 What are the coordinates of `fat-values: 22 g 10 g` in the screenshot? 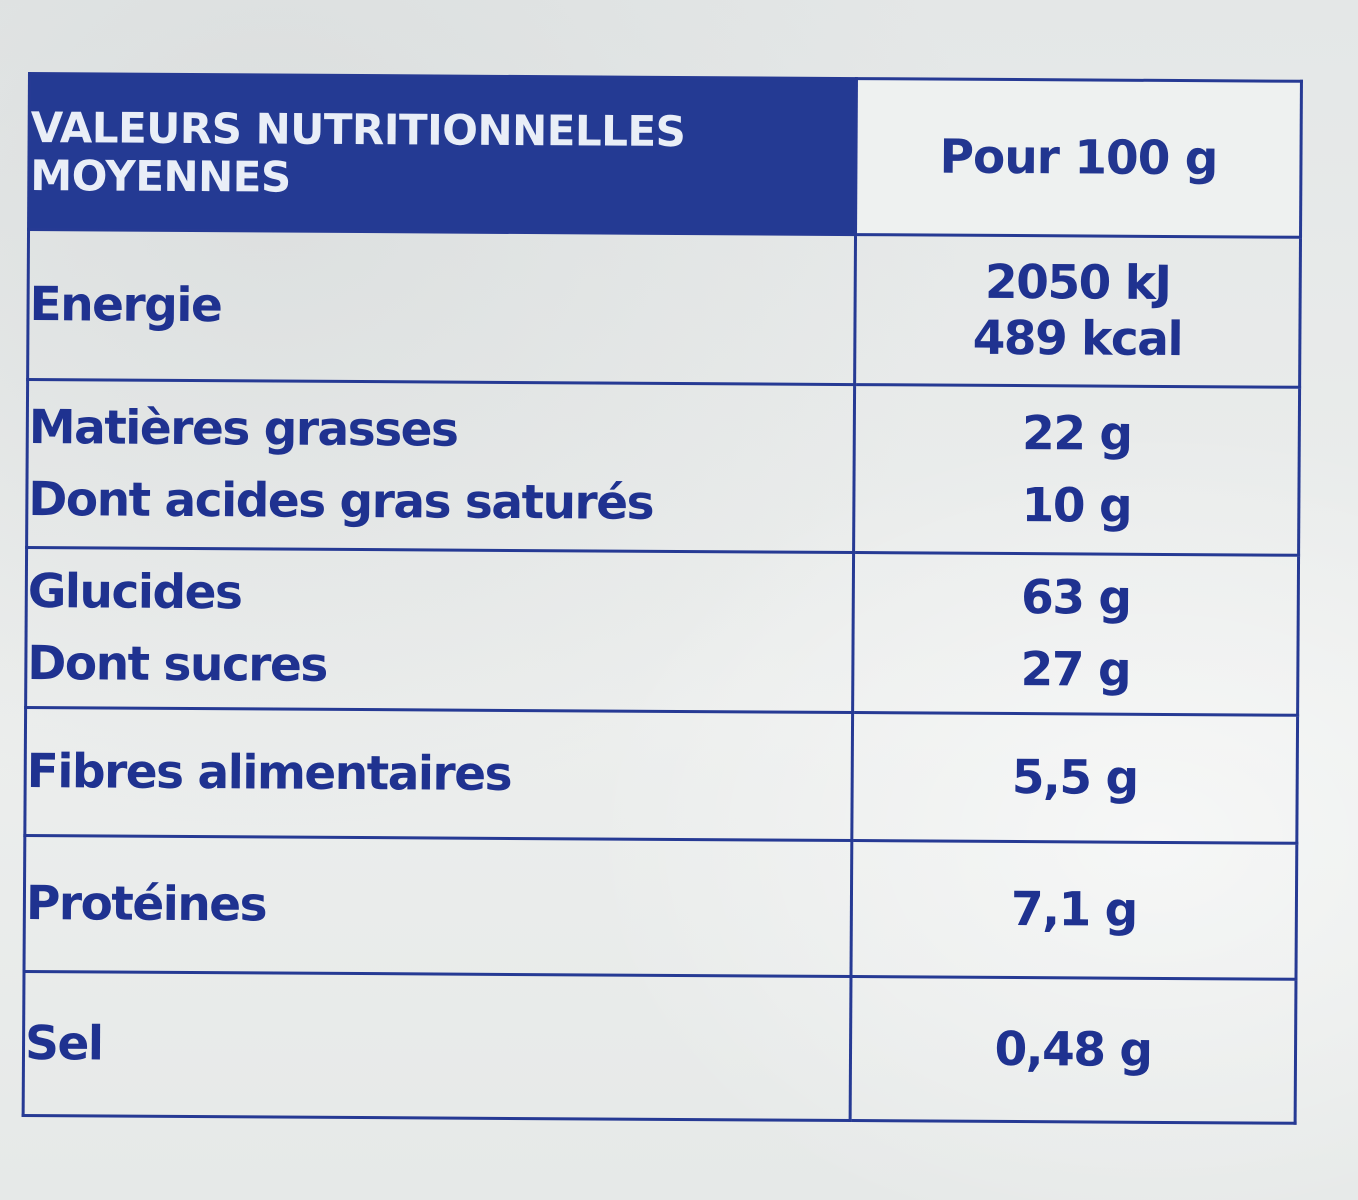 It's located at (1076, 470).